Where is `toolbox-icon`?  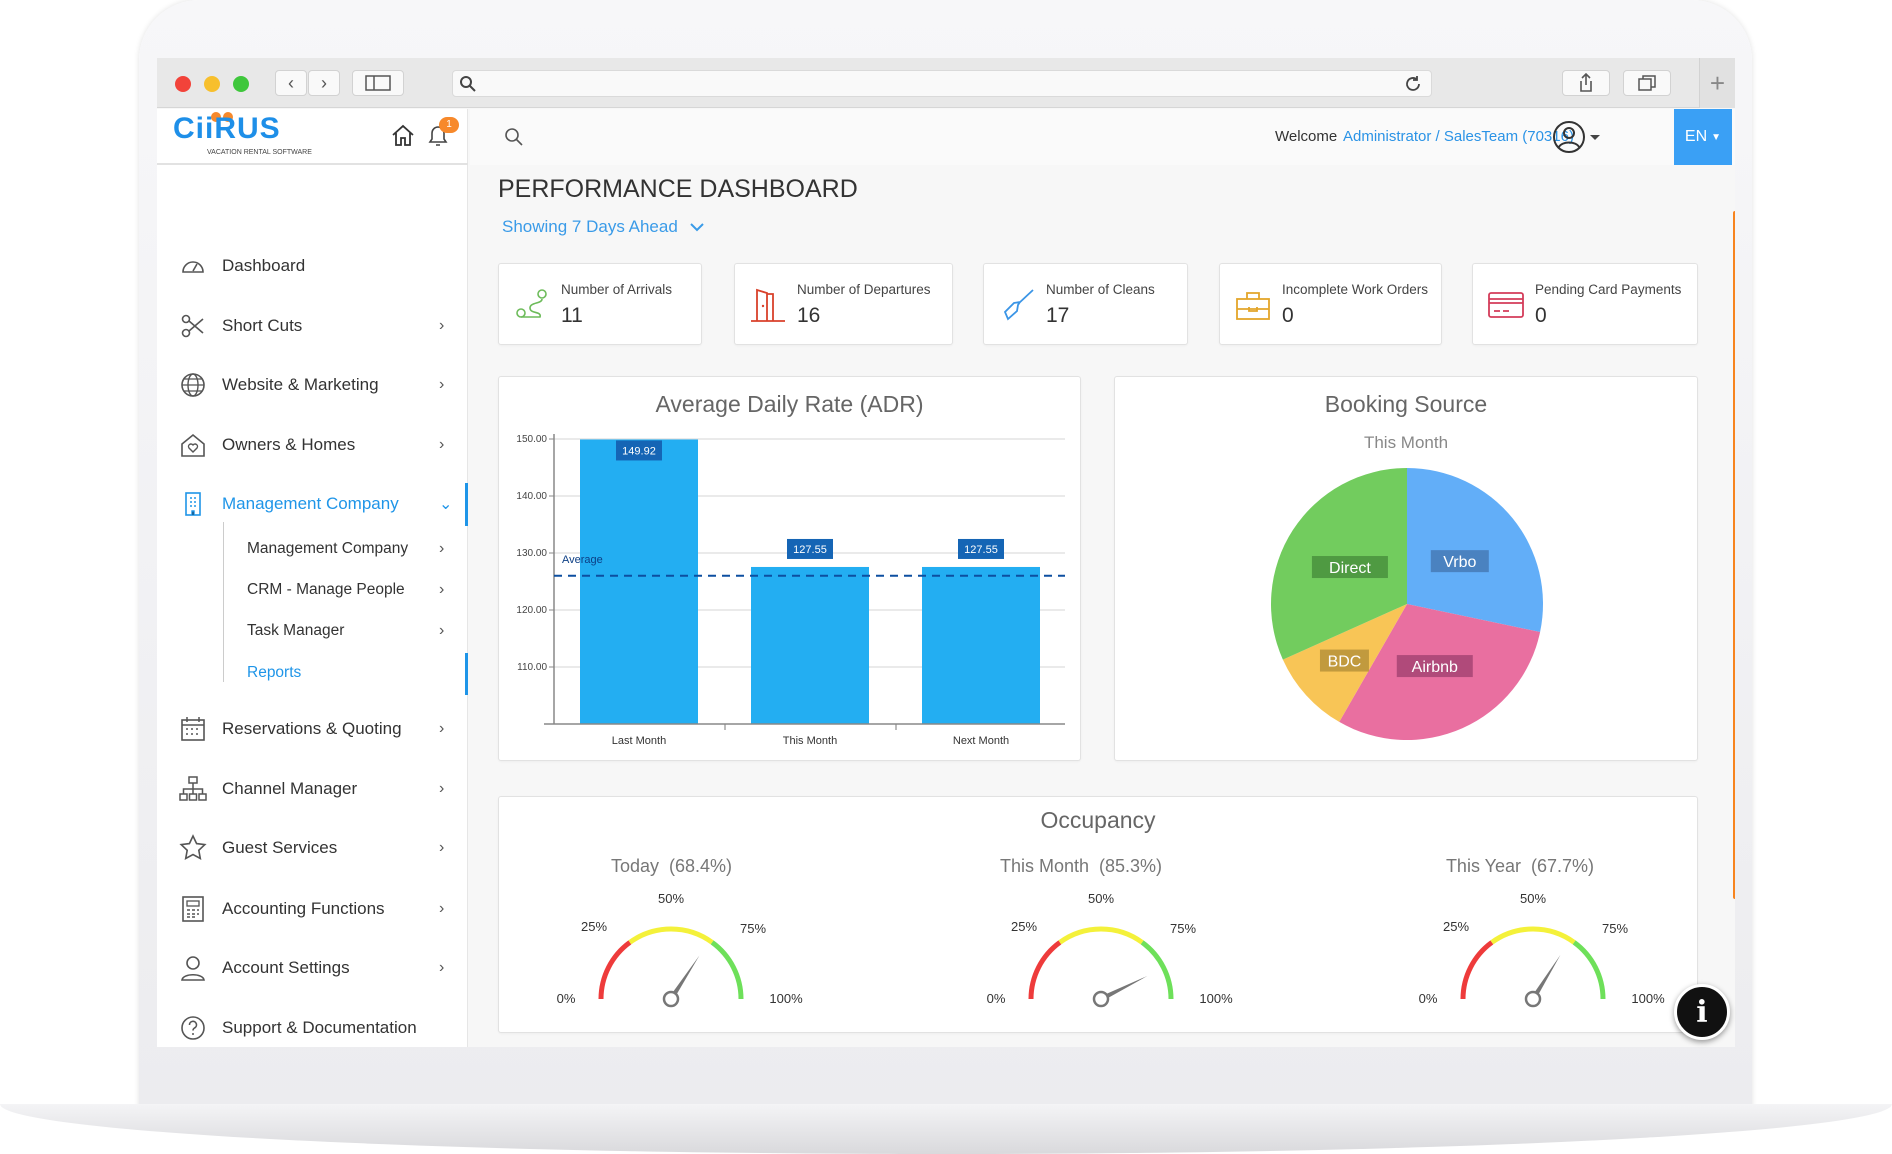
toolbox-icon is located at coordinates (1253, 306).